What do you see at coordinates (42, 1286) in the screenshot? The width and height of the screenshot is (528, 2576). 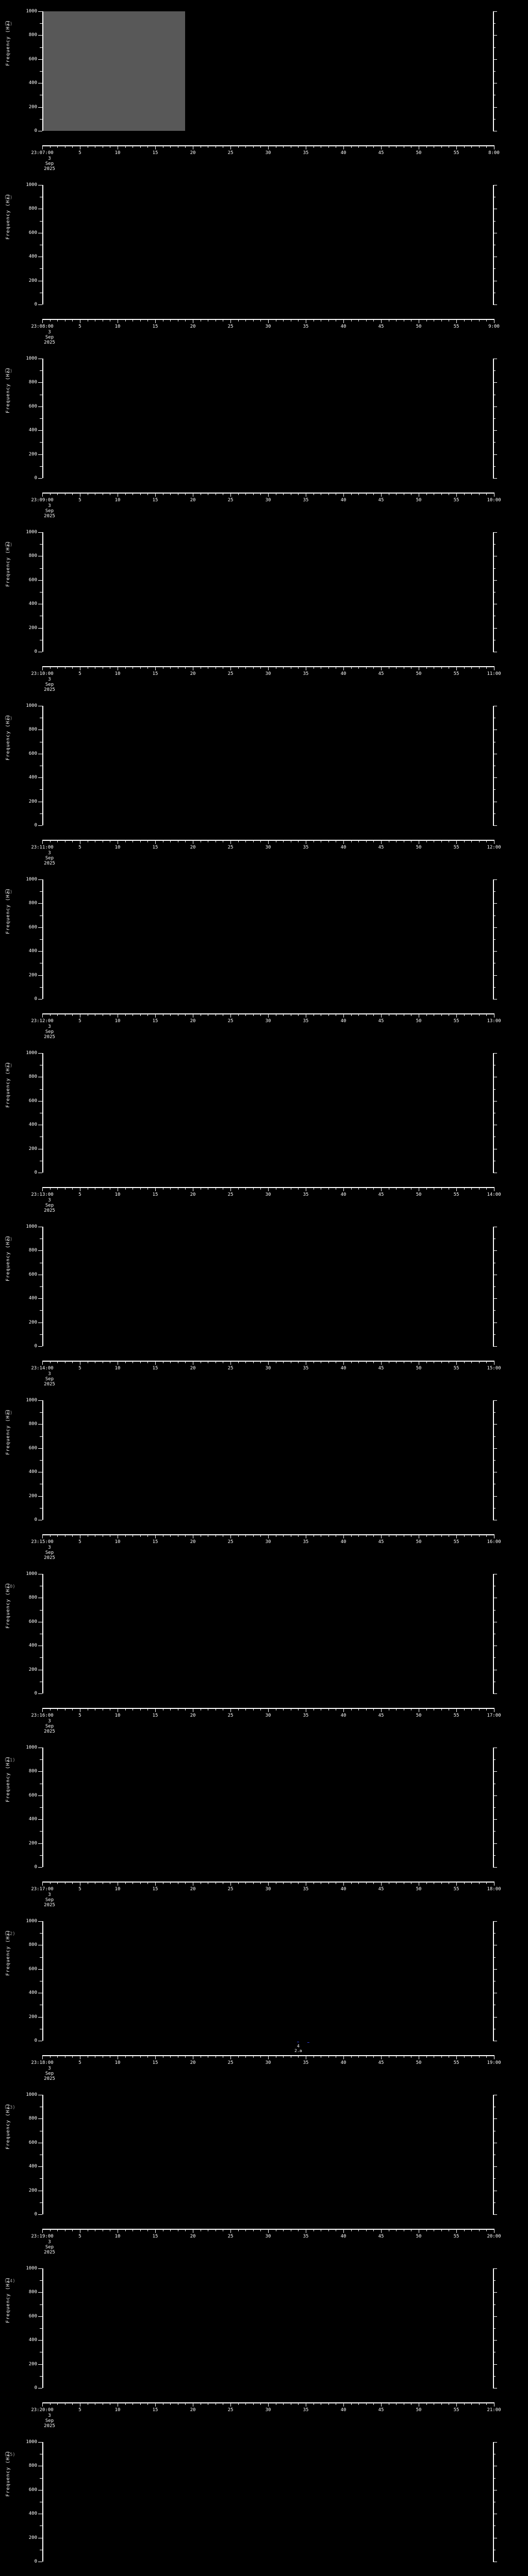 I see `y-axis-spine` at bounding box center [42, 1286].